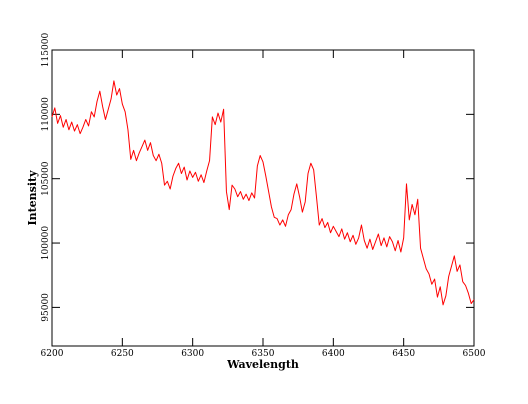 The image size is (528, 404). Describe the element at coordinates (46, 178) in the screenshot. I see `y-tick-label: 105000` at that location.